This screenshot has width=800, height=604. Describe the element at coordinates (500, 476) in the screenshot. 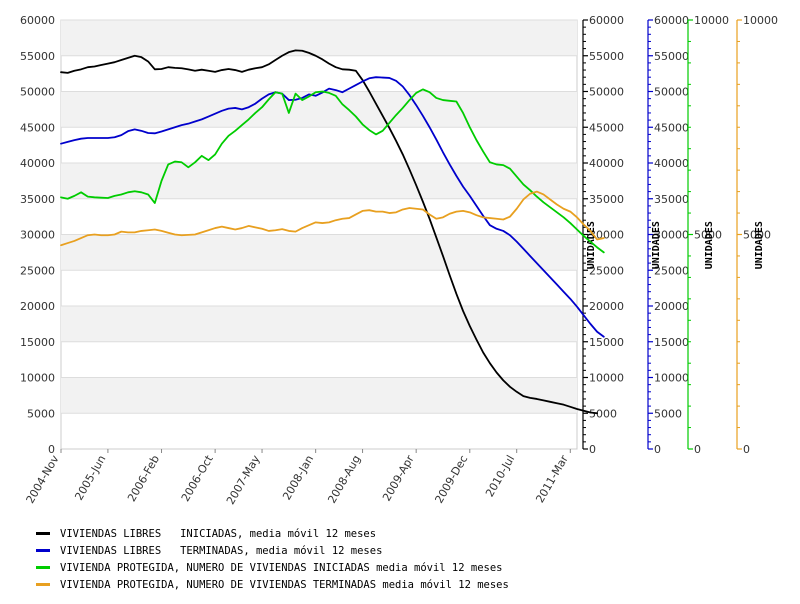

I see `x-axis-tick-label: 2010-Jul` at that location.